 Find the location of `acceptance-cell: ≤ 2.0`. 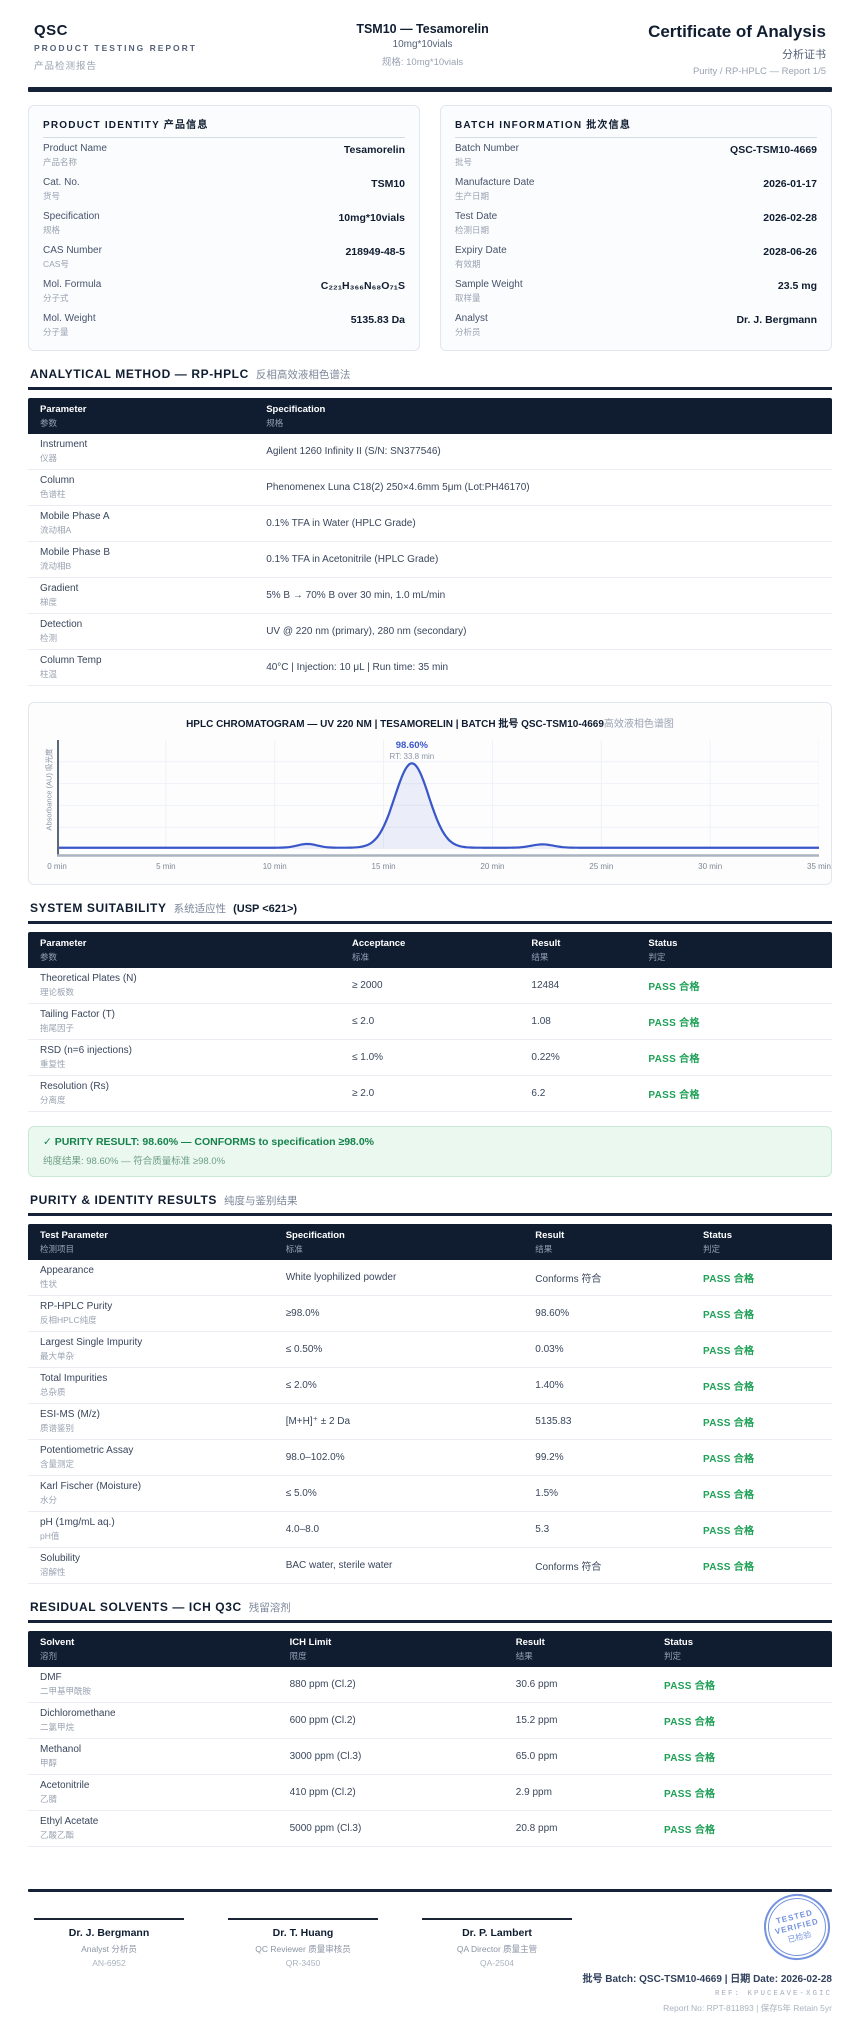

acceptance-cell: ≤ 2.0 is located at coordinates (363, 1021).